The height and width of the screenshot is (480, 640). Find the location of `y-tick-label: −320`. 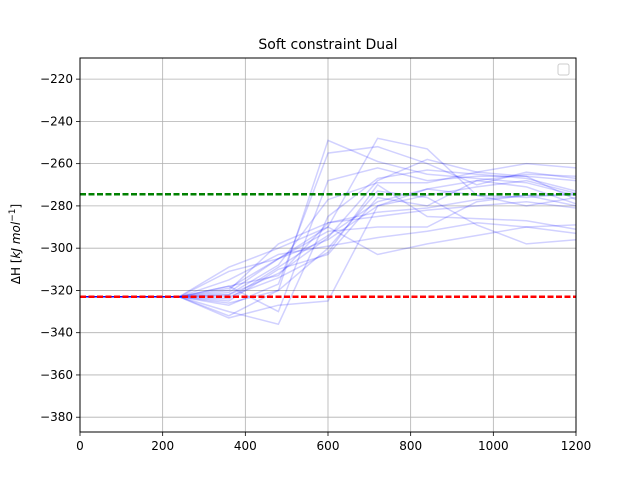

y-tick-label: −320 is located at coordinates (56, 290).